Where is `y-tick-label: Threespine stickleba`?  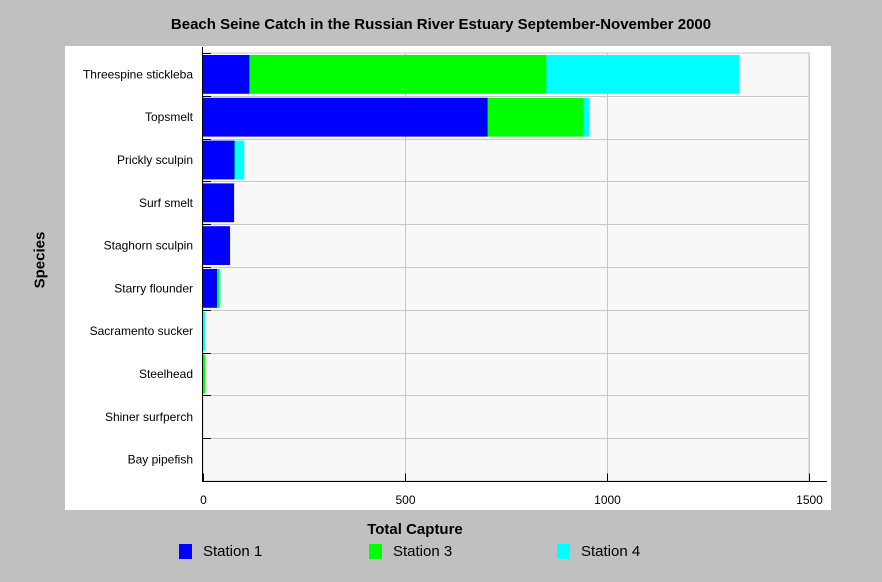
y-tick-label: Threespine stickleba is located at coordinates (138, 74).